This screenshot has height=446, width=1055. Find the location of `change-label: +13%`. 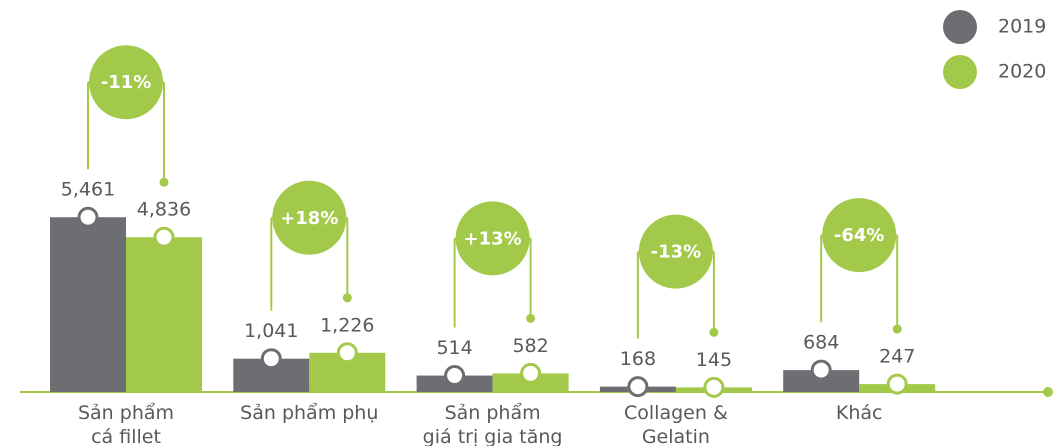

change-label: +13% is located at coordinates (493, 238).